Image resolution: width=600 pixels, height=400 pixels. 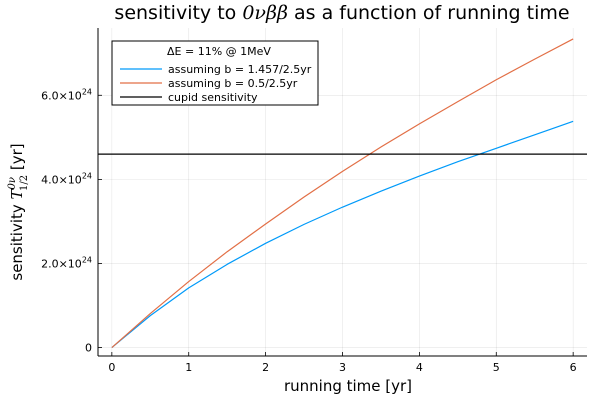 I want to click on y-tick-labels: 0 2.0×10²⁴ 4.0×10²⁴ 6.0×10²⁴, so click(x=66, y=220).